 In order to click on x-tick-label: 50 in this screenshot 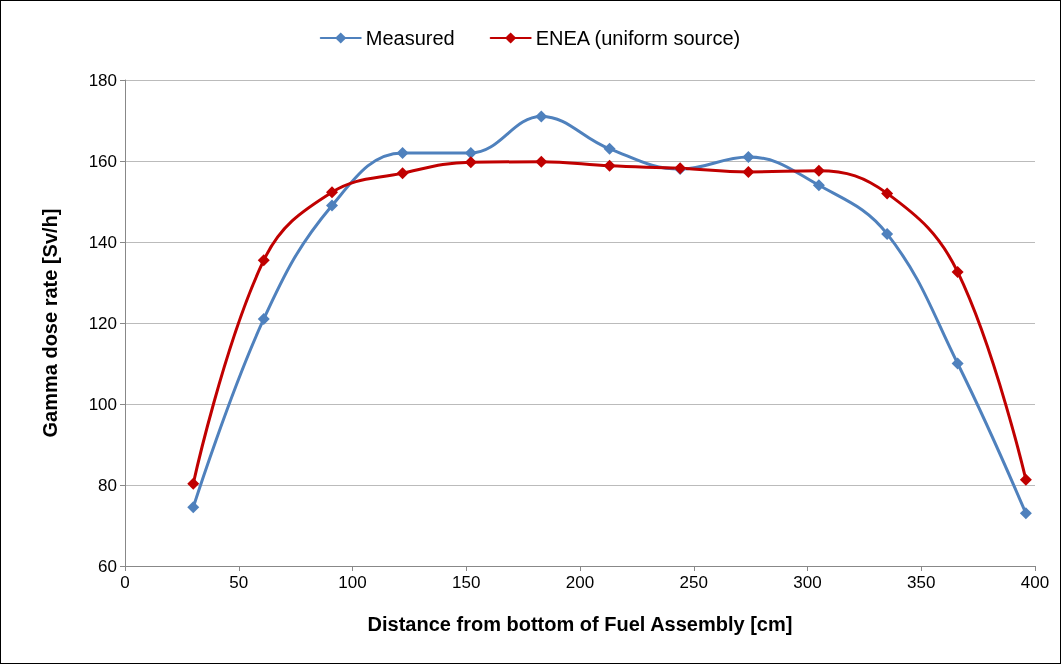, I will do `click(239, 582)`.